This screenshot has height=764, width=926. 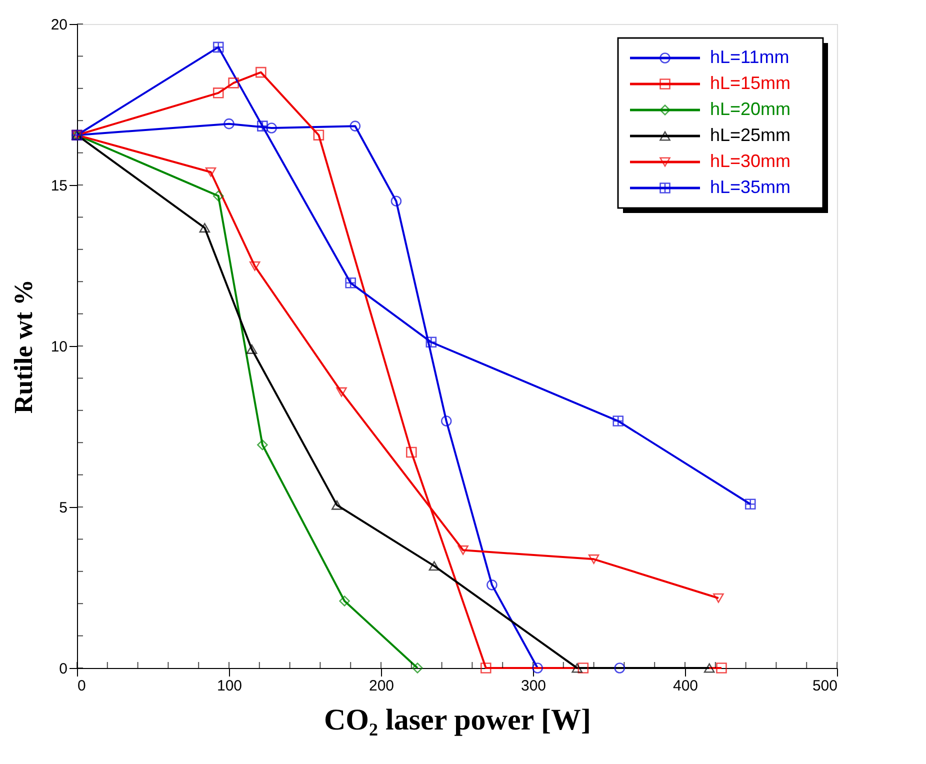 What do you see at coordinates (63, 669) in the screenshot?
I see `y-tick-label: 0` at bounding box center [63, 669].